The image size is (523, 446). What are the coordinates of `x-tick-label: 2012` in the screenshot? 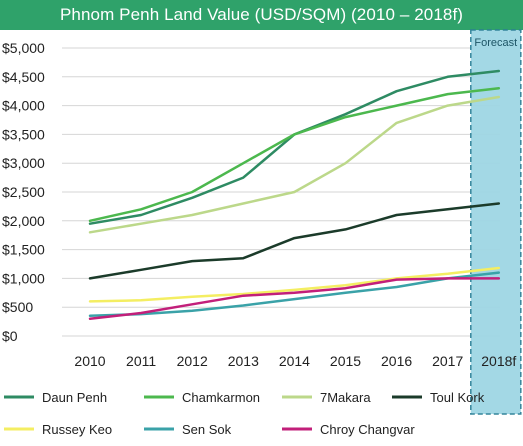 It's located at (192, 361).